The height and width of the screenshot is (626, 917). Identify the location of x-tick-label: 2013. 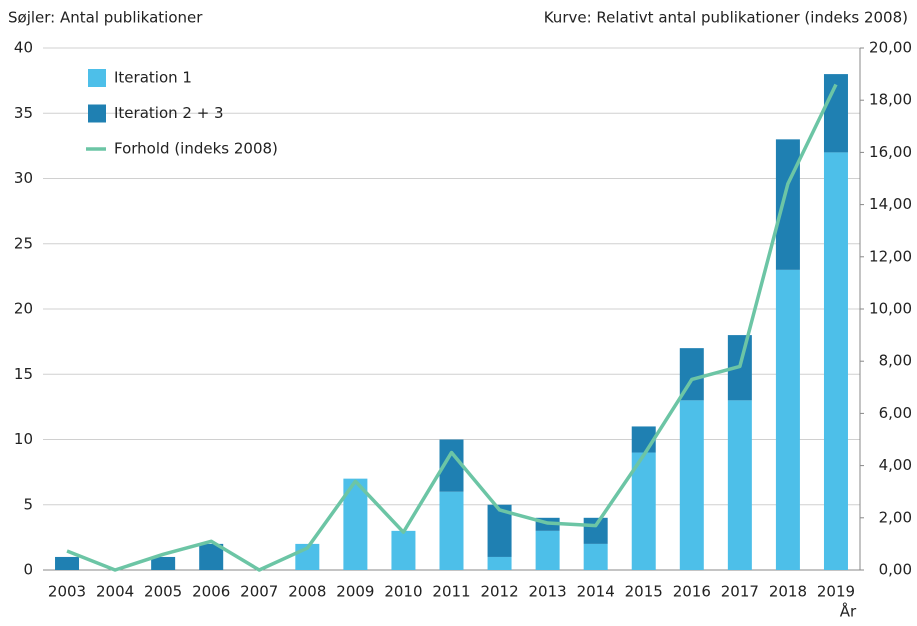
(548, 592).